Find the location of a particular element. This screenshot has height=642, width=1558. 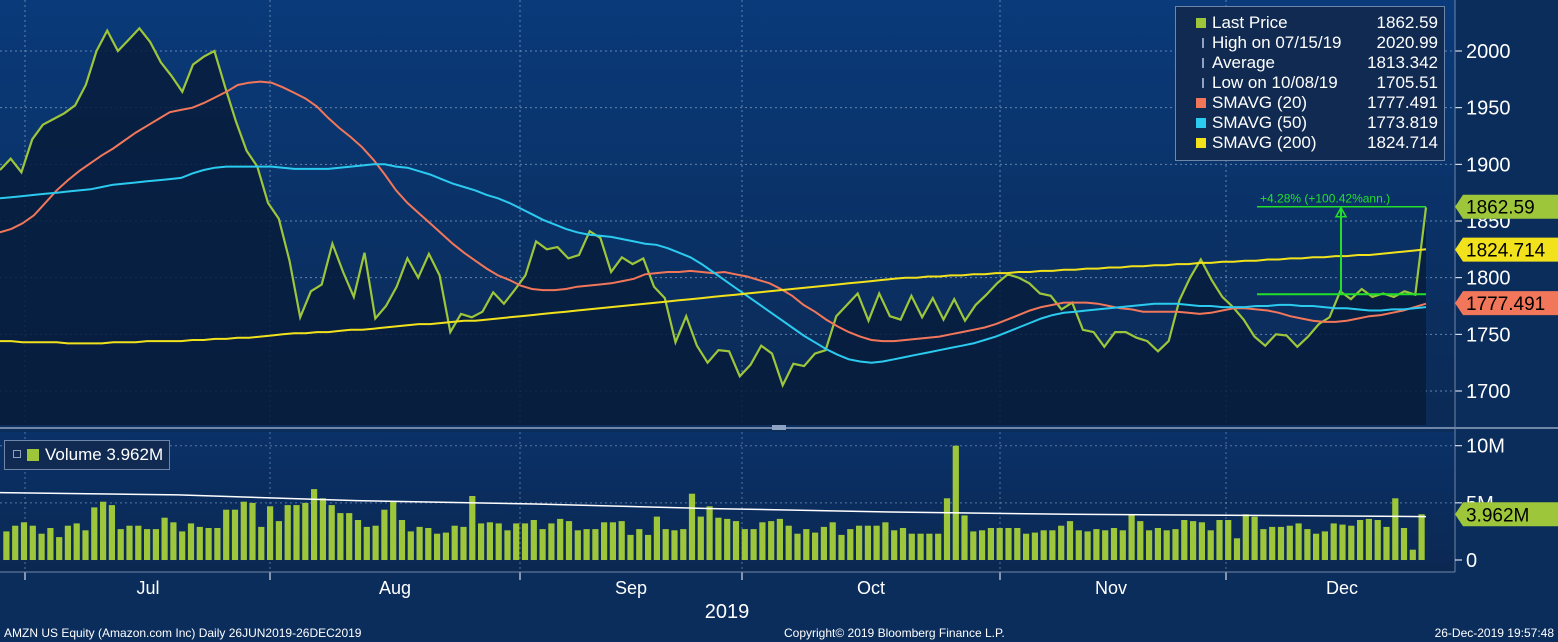

volume-last-label: 3.962M is located at coordinates (1506, 514).